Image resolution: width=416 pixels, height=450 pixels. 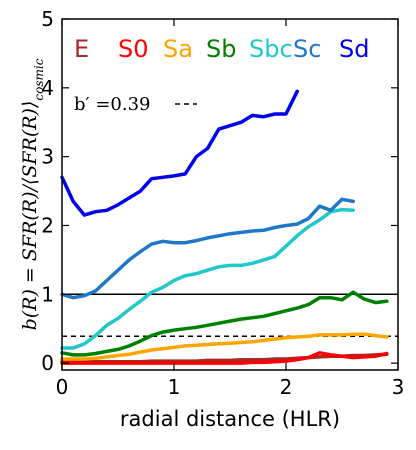 I want to click on legend: E S0 Sa Sb Sbc Sc Sd, so click(x=221, y=49).